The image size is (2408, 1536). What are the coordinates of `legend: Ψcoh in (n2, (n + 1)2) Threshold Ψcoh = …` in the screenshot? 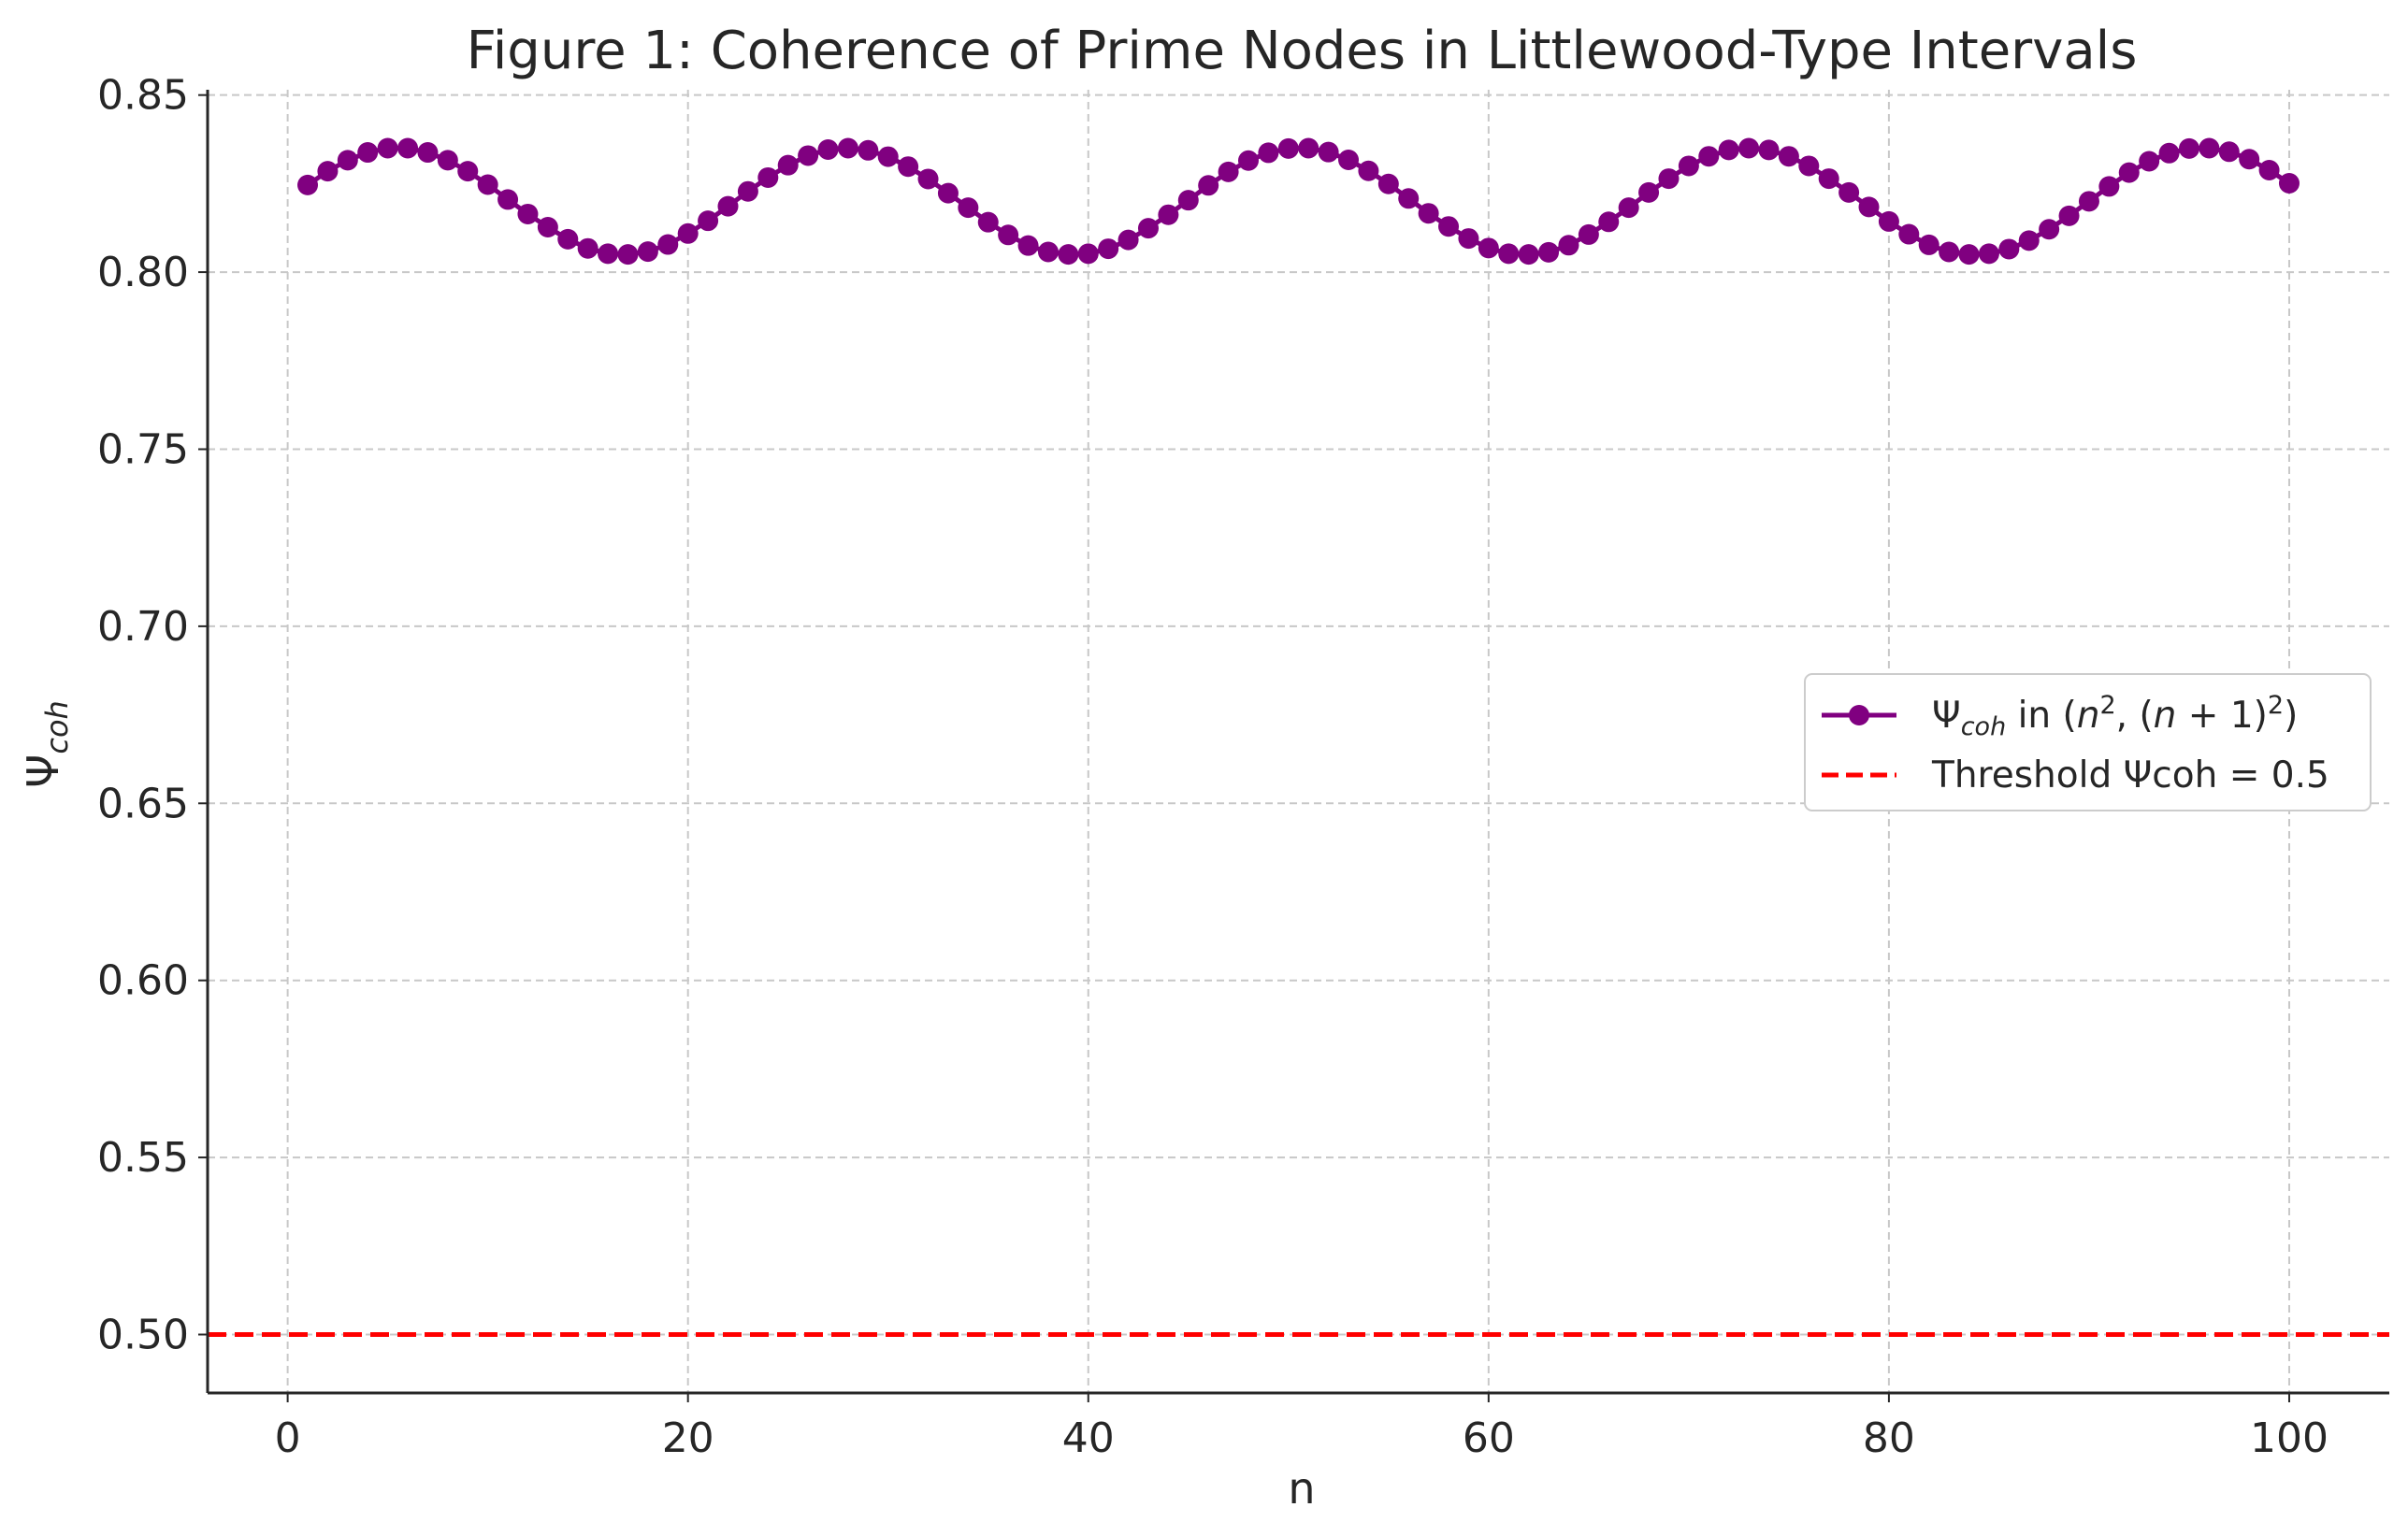 It's located at (2088, 742).